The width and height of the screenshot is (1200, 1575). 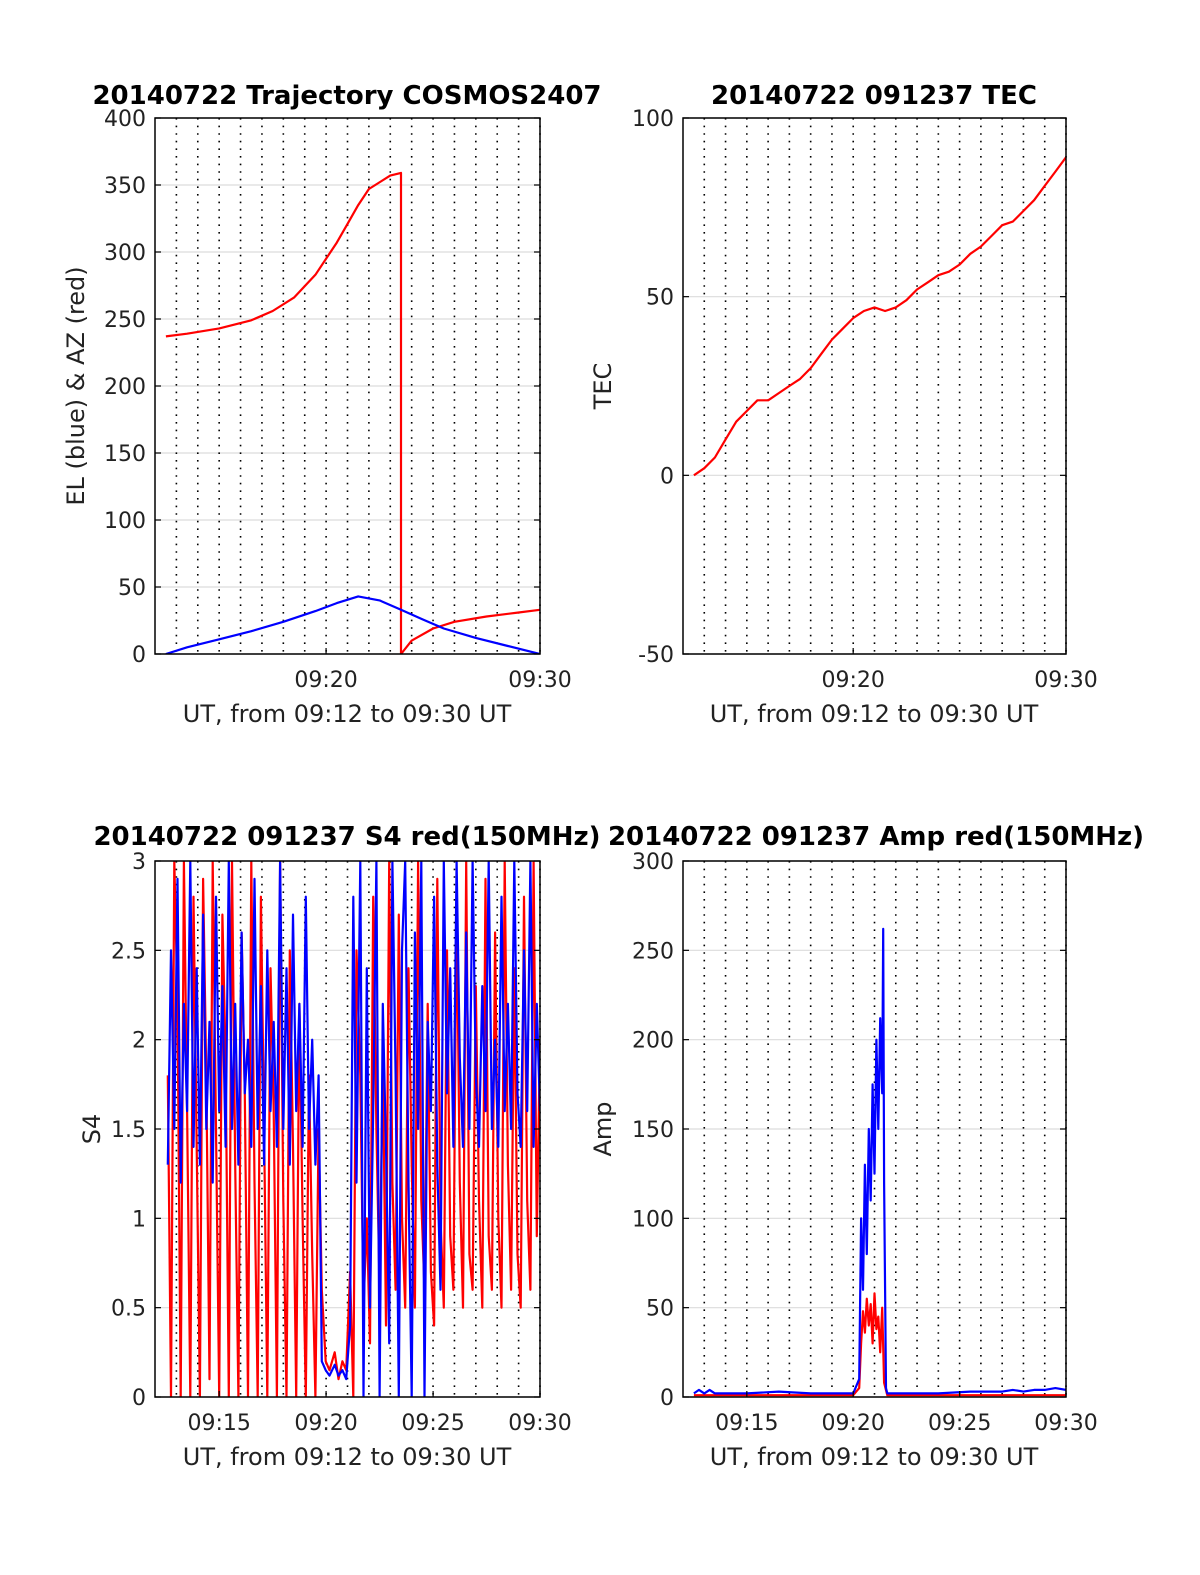 What do you see at coordinates (876, 837) in the screenshot?
I see `amp-title: 20140722 091237 Amp red(150MHz)` at bounding box center [876, 837].